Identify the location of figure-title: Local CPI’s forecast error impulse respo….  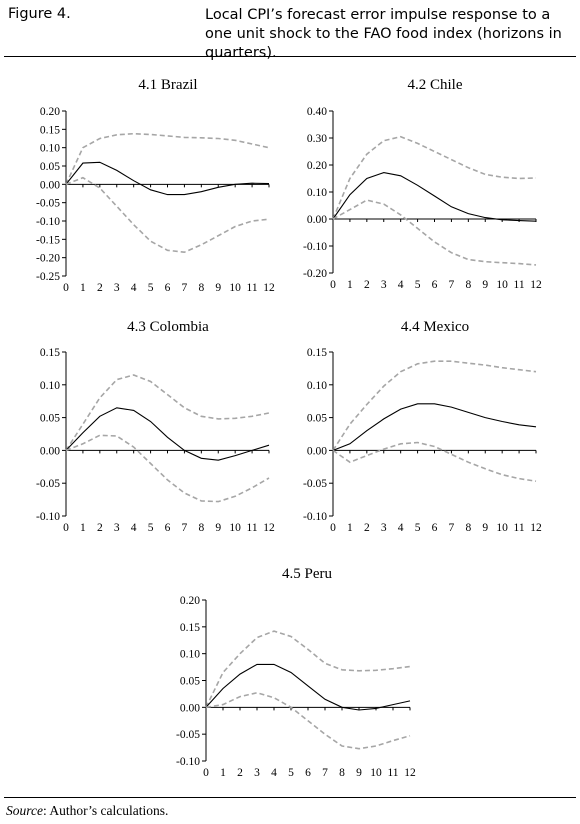
(383, 34).